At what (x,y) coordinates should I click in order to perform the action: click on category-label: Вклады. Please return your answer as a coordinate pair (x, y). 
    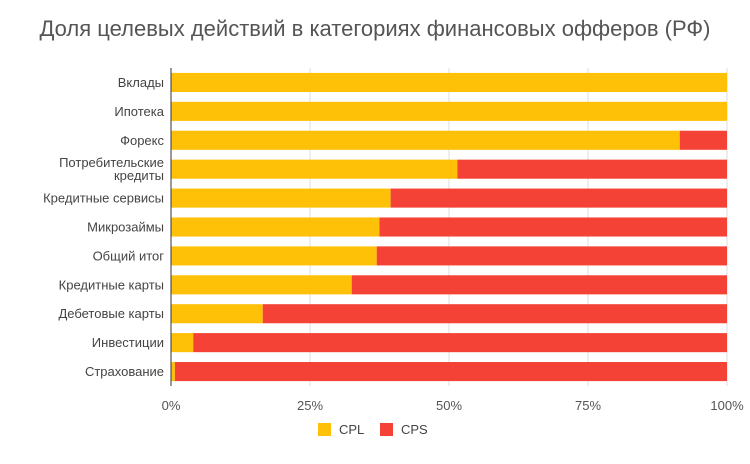
    Looking at the image, I should click on (141, 82).